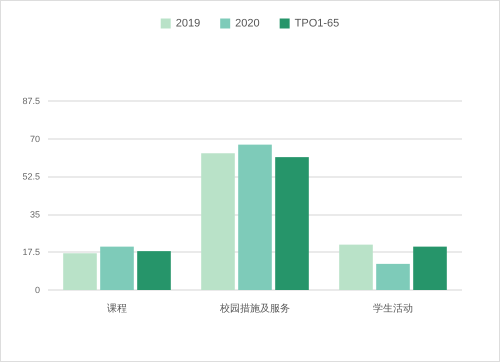  What do you see at coordinates (247, 24) in the screenshot?
I see `legend-label: 2020` at bounding box center [247, 24].